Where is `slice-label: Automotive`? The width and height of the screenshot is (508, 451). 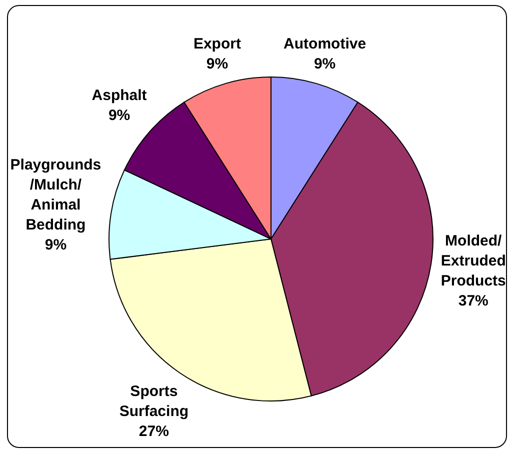 slice-label: Automotive is located at coordinates (325, 43).